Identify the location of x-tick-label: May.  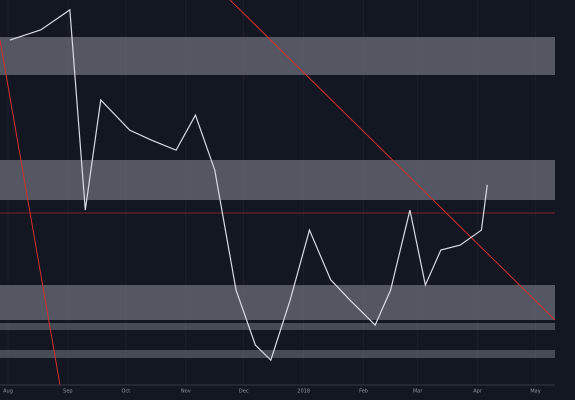
(535, 392).